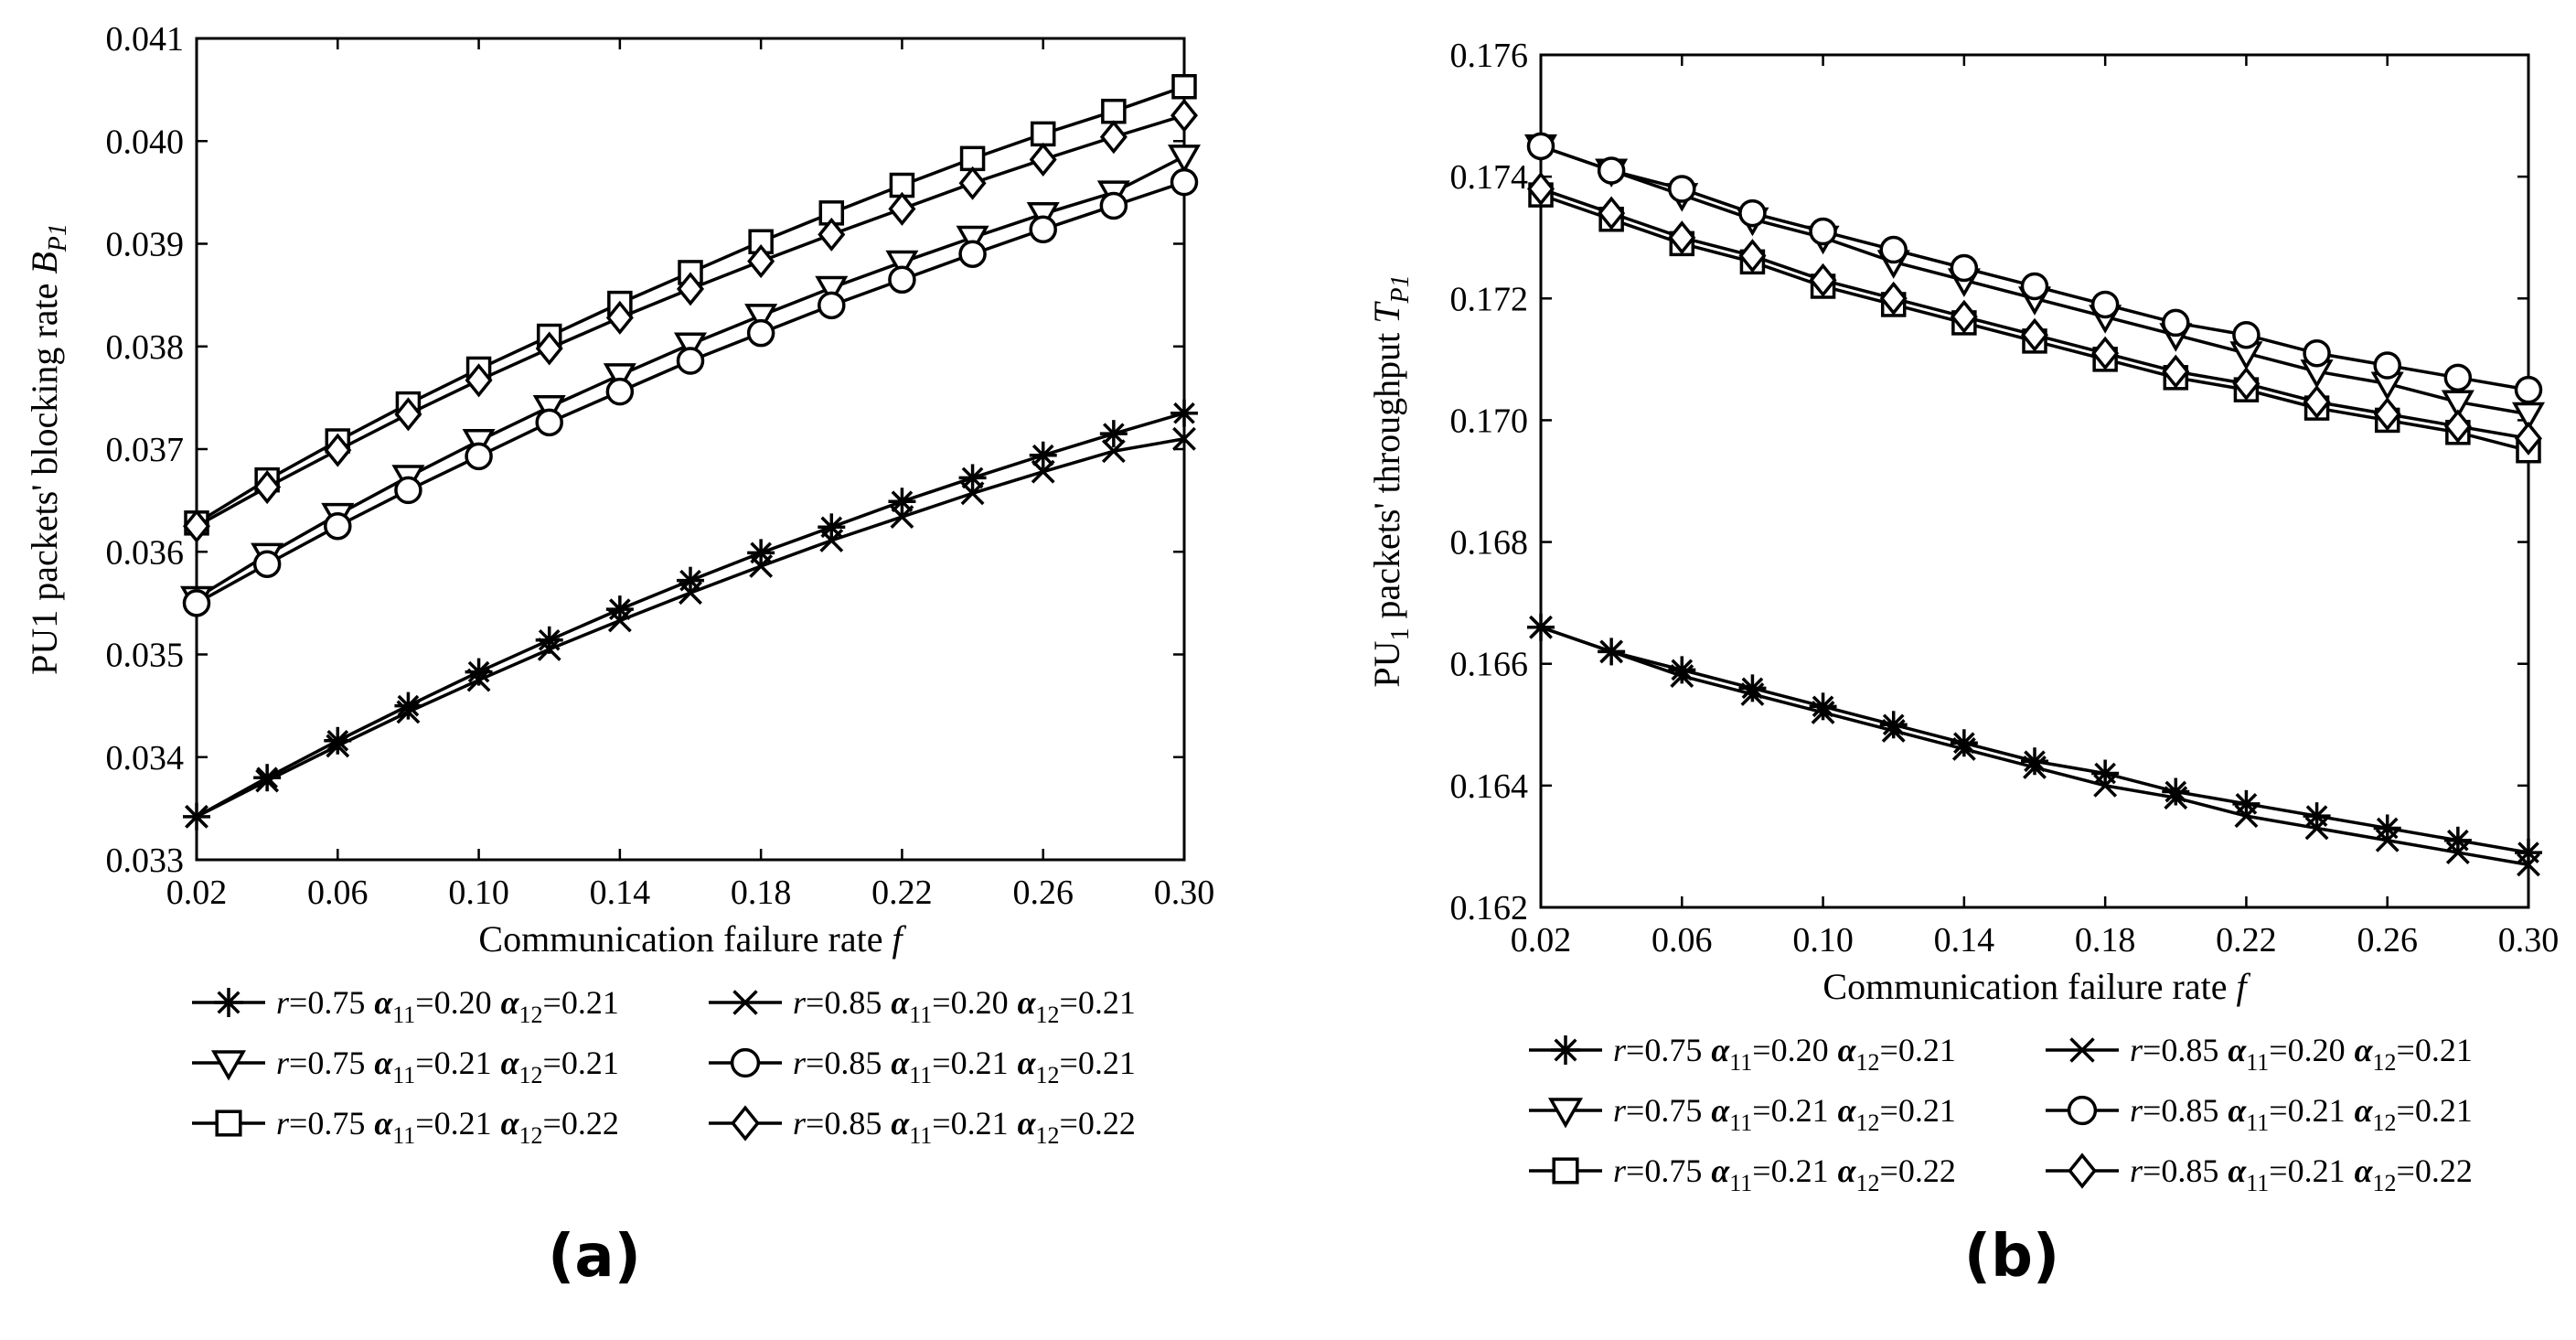 Image resolution: width=2576 pixels, height=1340 pixels. What do you see at coordinates (1489, 908) in the screenshot?
I see `y-tick-label: 0.162` at bounding box center [1489, 908].